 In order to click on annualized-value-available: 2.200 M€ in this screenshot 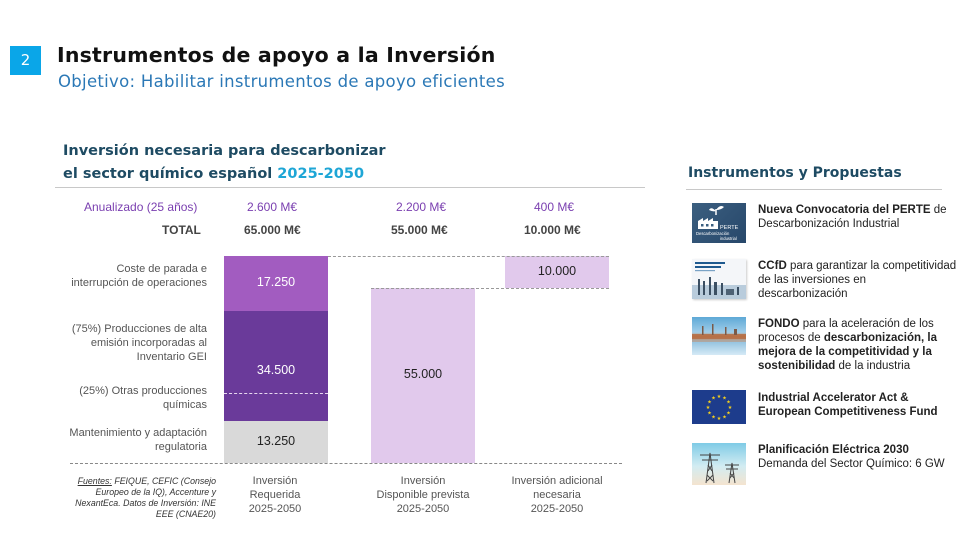, I will do `click(421, 207)`.